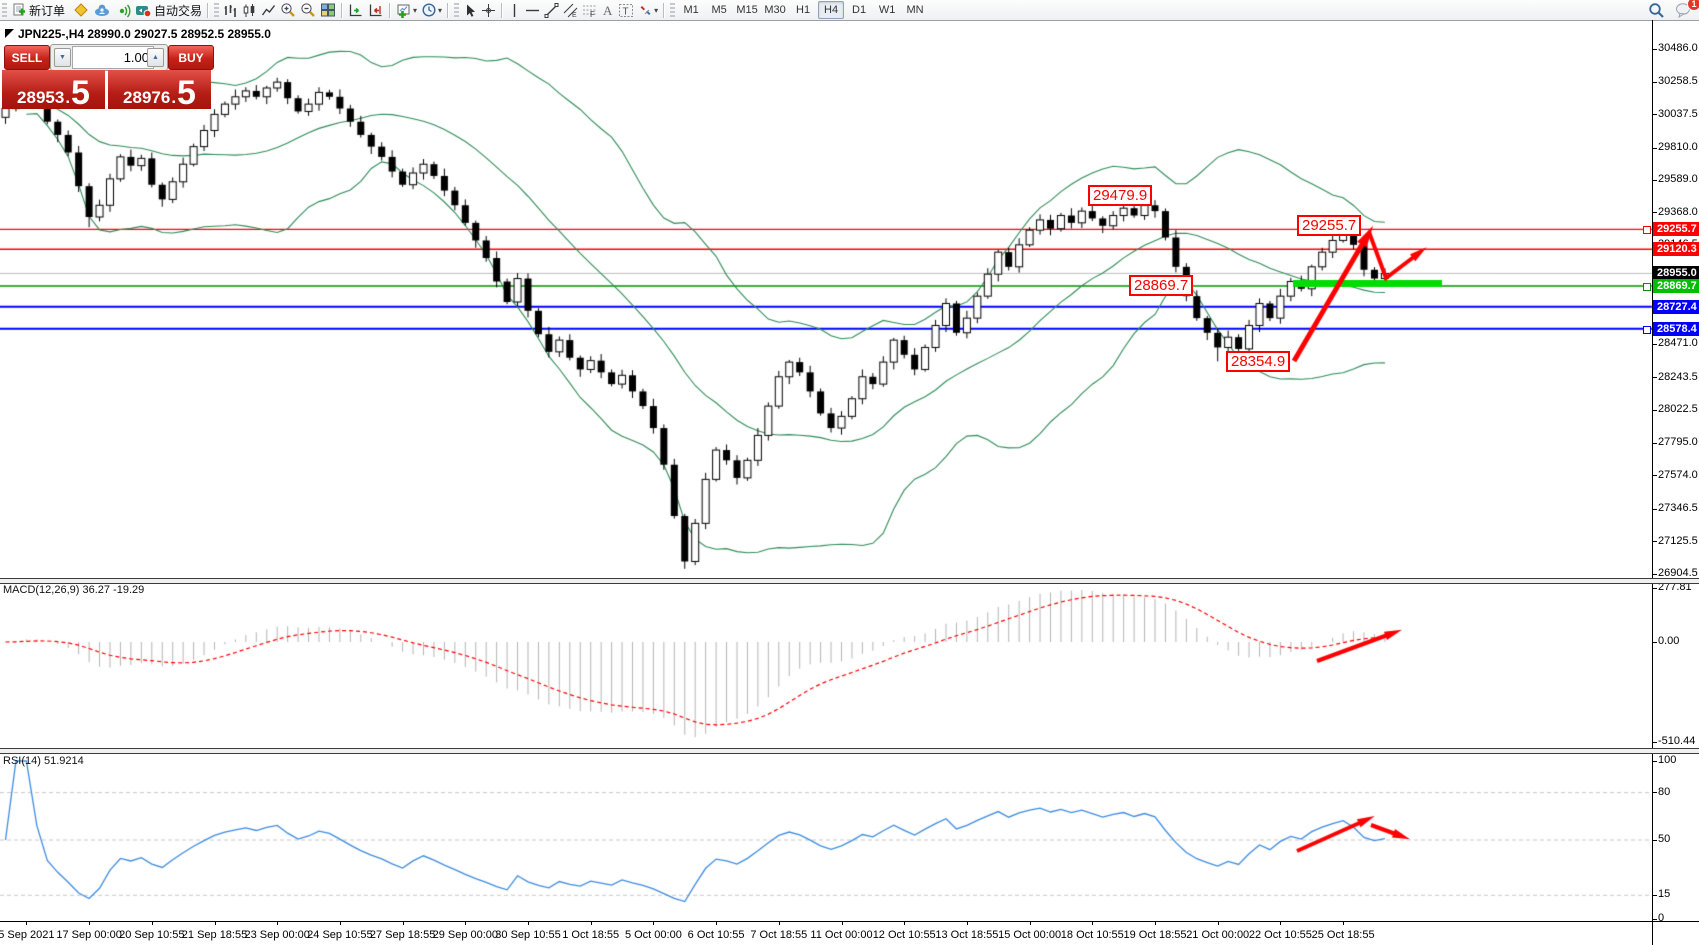 This screenshot has height=945, width=1699. I want to click on trendline-icon, so click(551, 10).